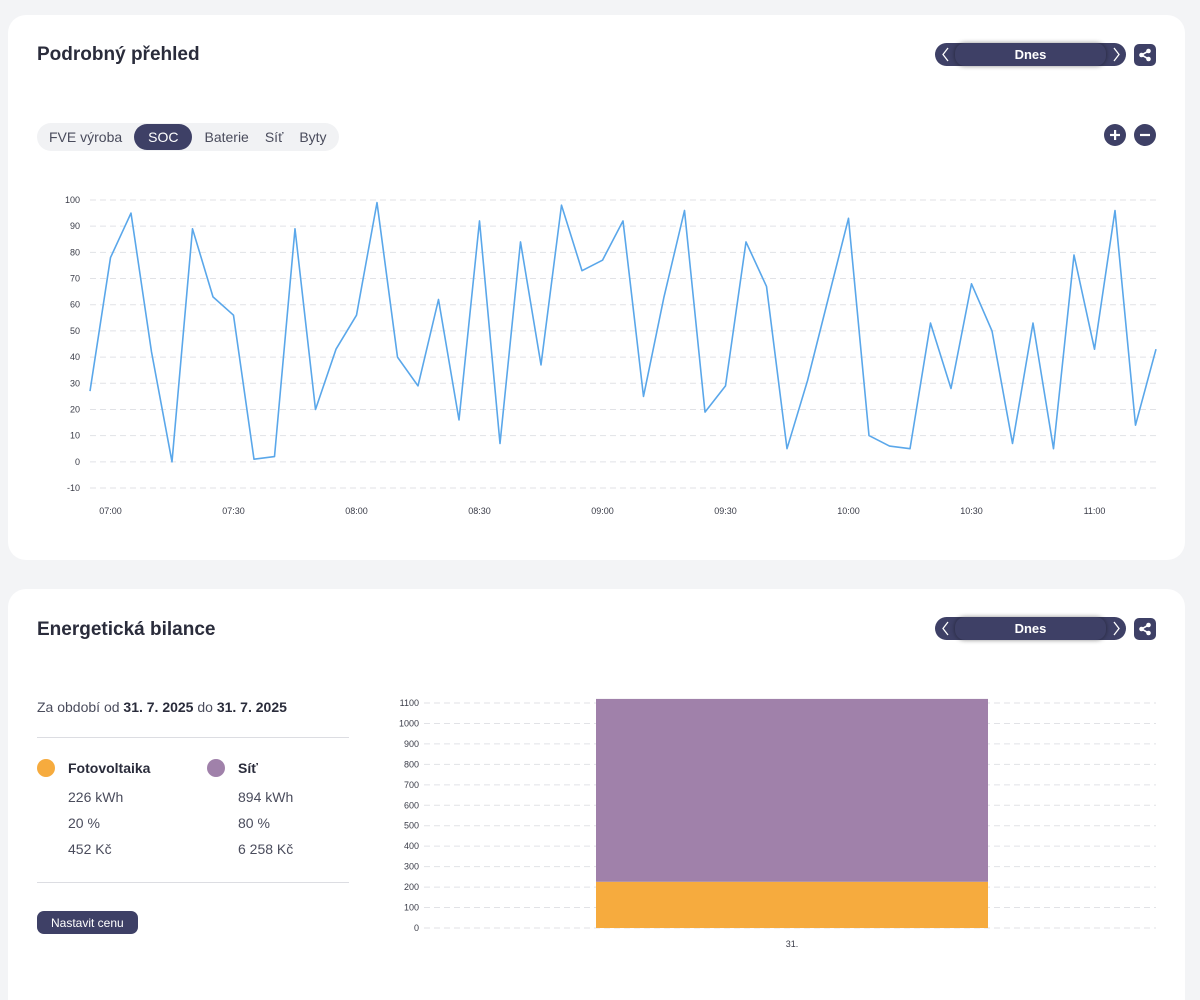 This screenshot has width=1200, height=1000. I want to click on y-tick-label: 200, so click(411, 887).